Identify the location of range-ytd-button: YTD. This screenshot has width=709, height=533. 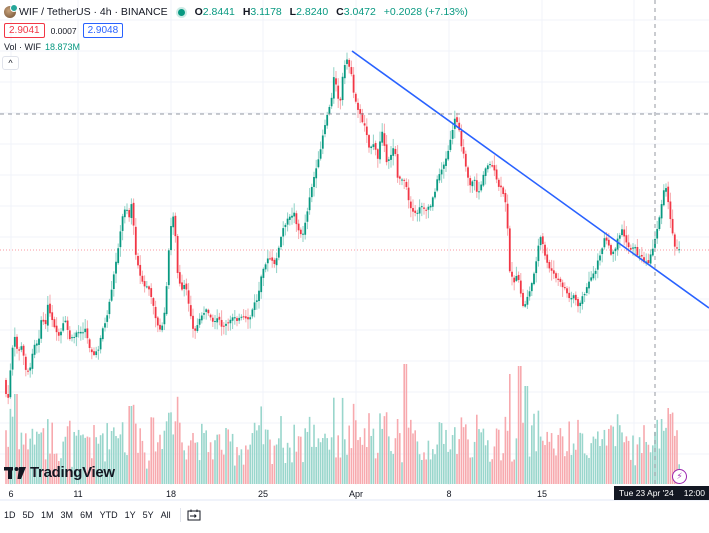
(108, 515).